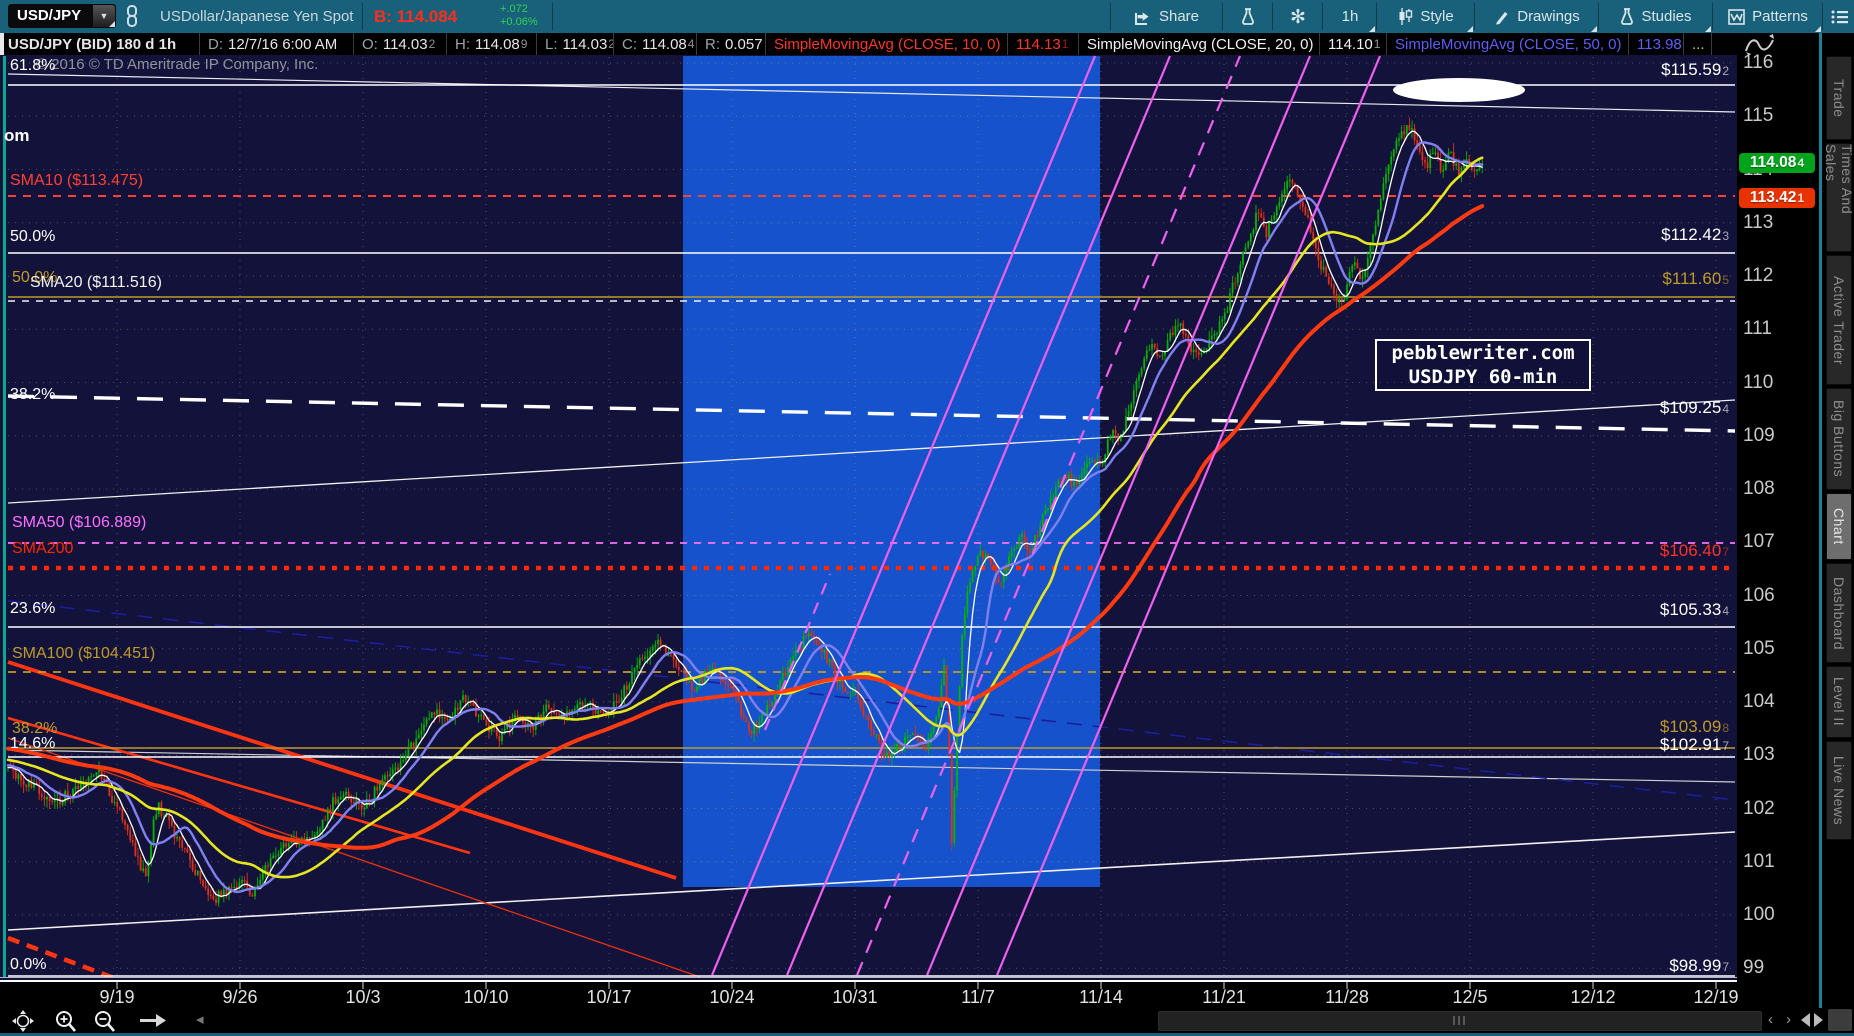  What do you see at coordinates (33, 608) in the screenshot?
I see `level-label: 23.6%` at bounding box center [33, 608].